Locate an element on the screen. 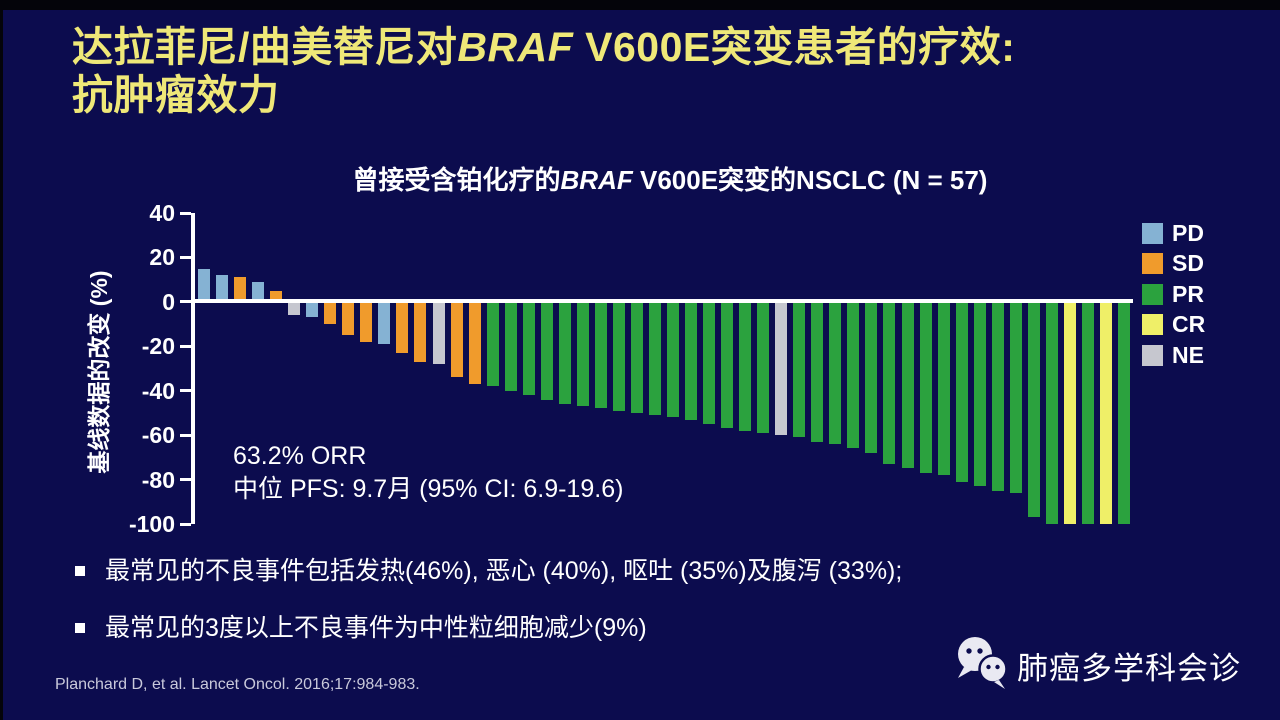 Image resolution: width=1280 pixels, height=720 pixels. chart-title-pre: 曾接受含铂化疗的 is located at coordinates (456, 180).